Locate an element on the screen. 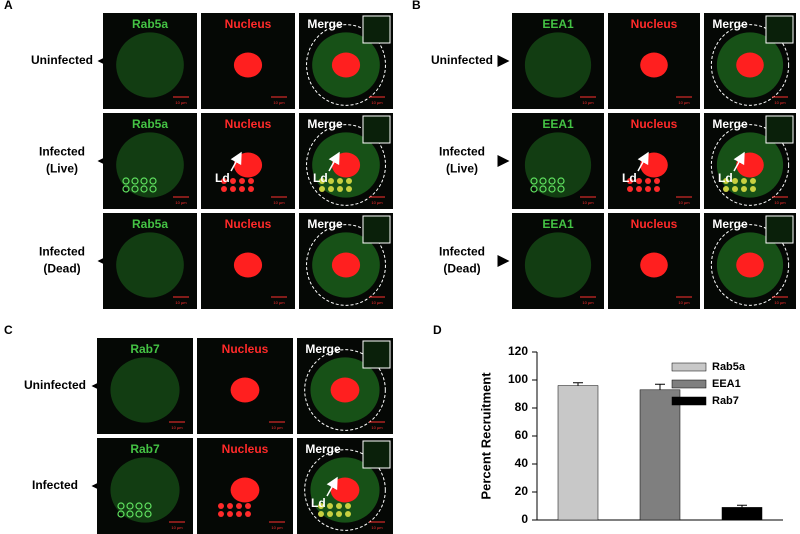 The image size is (800, 534). error-bar is located at coordinates (742, 506).